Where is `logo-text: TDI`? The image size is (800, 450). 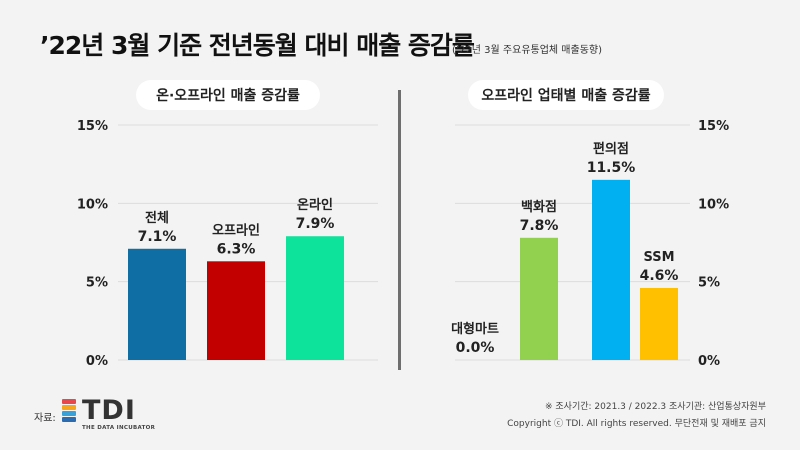 logo-text: TDI is located at coordinates (109, 410).